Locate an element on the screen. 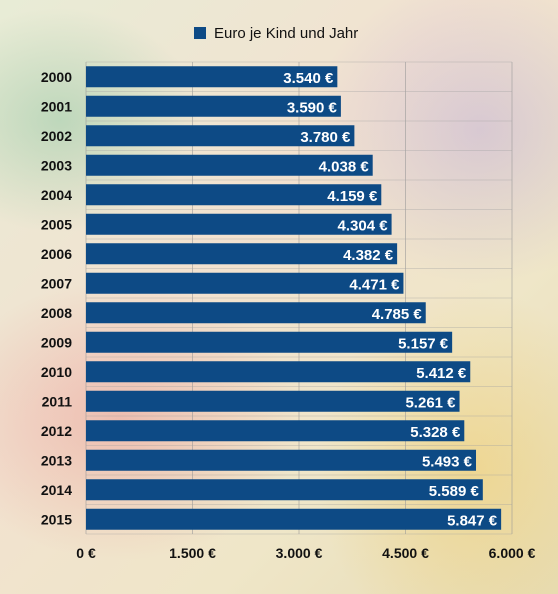 The image size is (558, 594). chart-legend: Euro je Kind und Jahr is located at coordinates (276, 33).